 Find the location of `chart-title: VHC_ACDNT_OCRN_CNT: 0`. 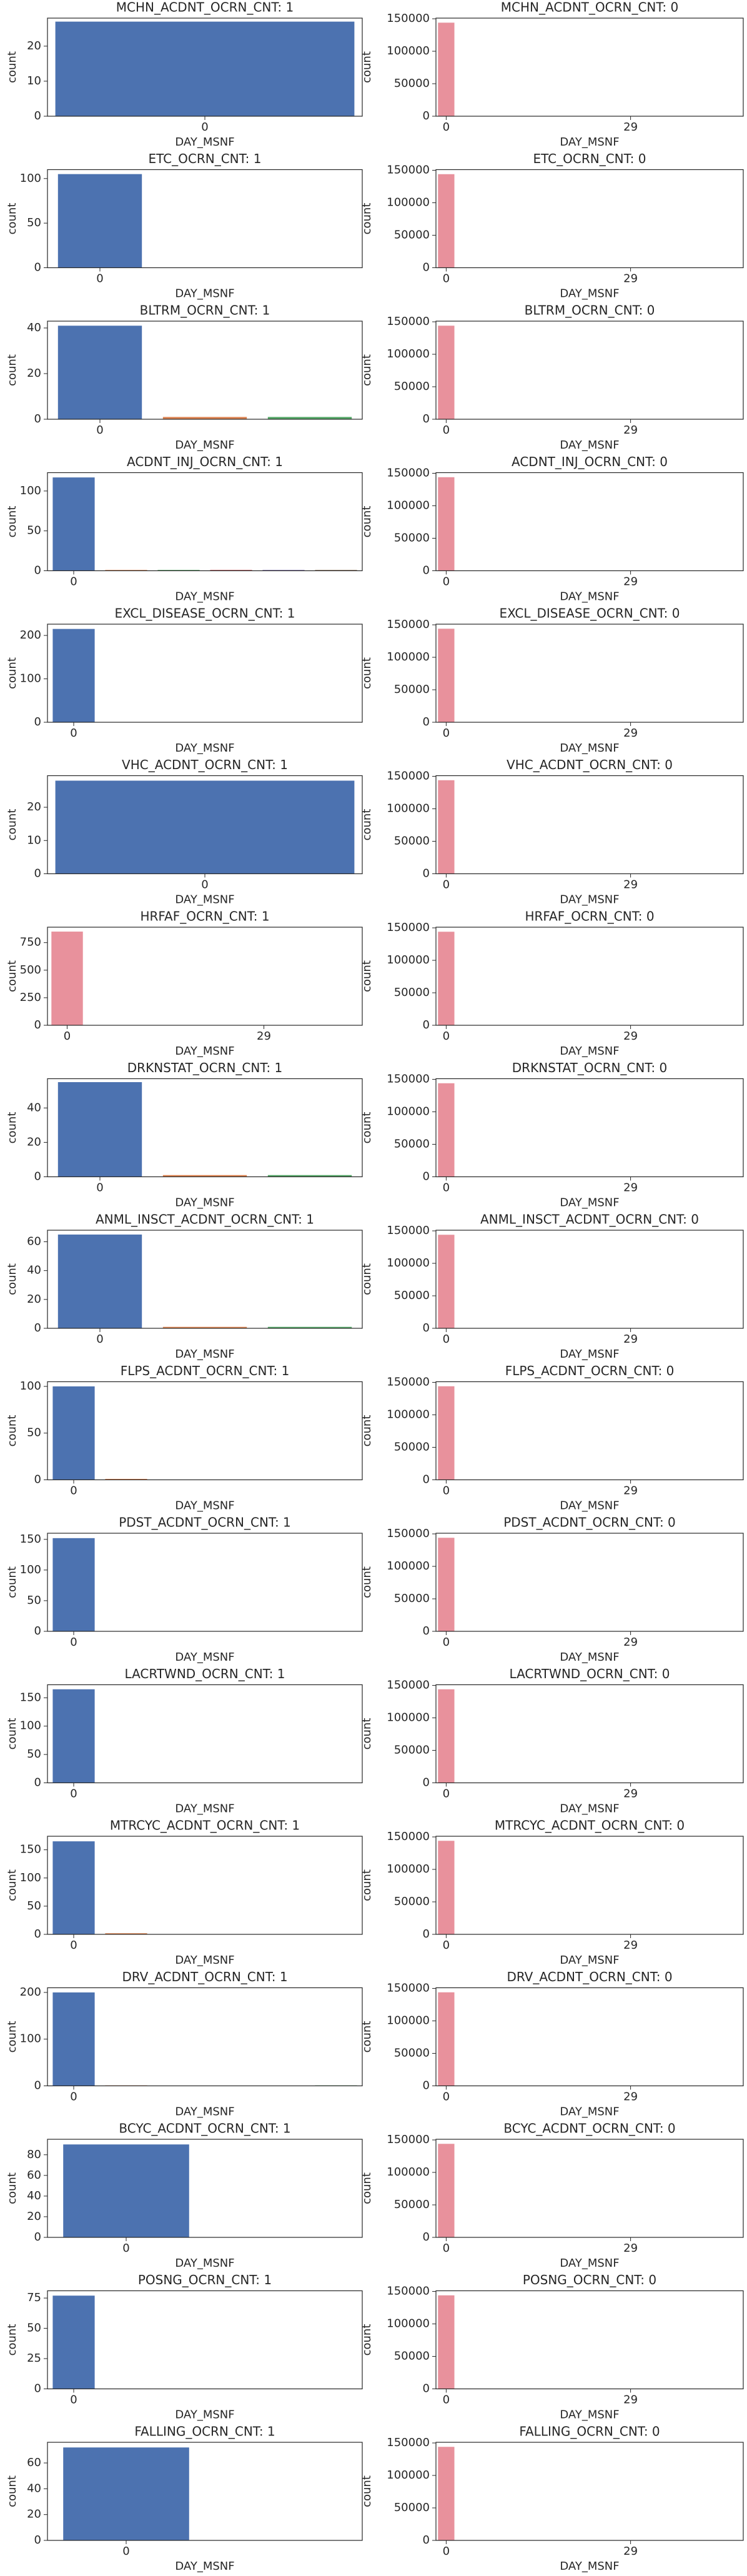

chart-title: VHC_ACDNT_OCRN_CNT: 0 is located at coordinates (590, 764).